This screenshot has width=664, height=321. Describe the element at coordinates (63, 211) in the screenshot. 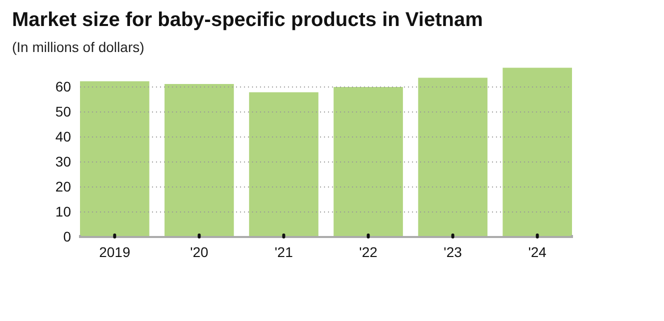

I see `y-tick-label: 10` at that location.